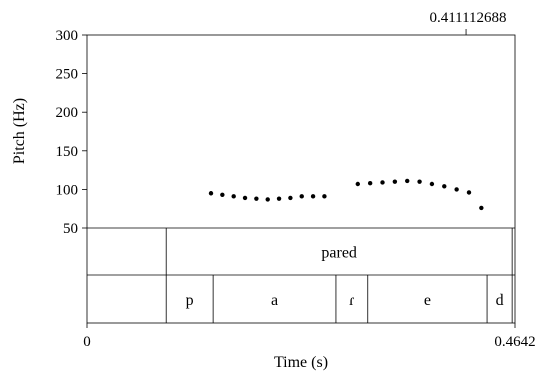 This screenshot has height=372, width=540. I want to click on x-tick-label-end: 0.4642, so click(514, 342).